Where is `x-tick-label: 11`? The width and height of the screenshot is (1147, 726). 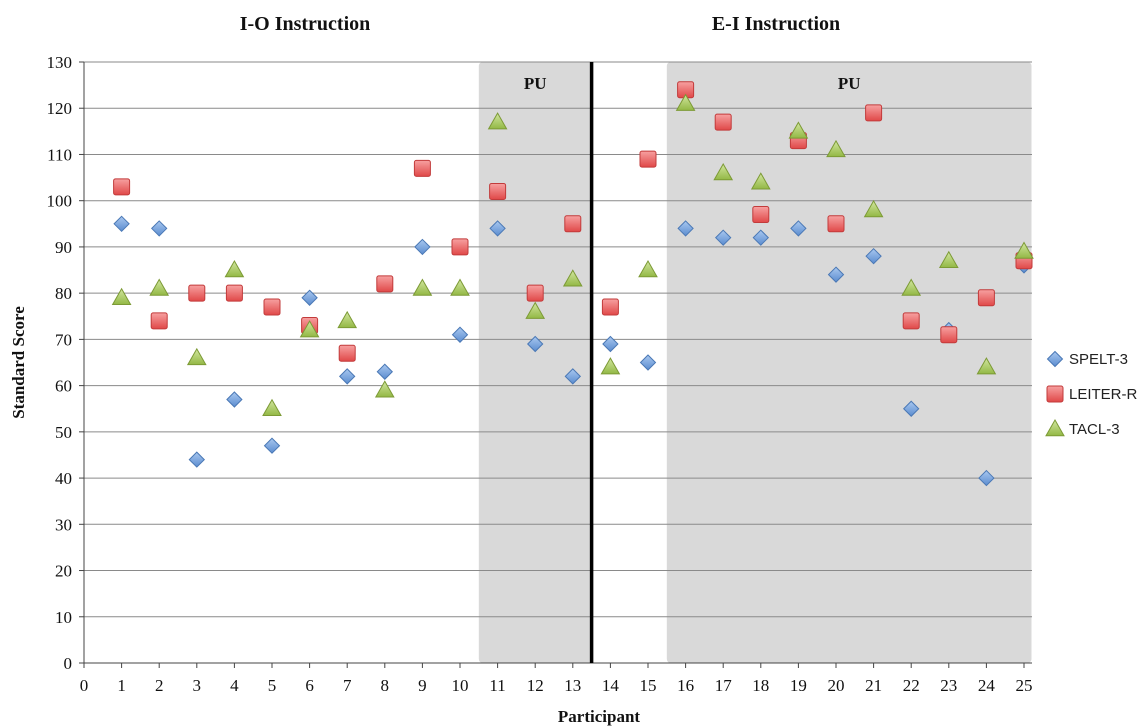
x-tick-label: 11 is located at coordinates (497, 685).